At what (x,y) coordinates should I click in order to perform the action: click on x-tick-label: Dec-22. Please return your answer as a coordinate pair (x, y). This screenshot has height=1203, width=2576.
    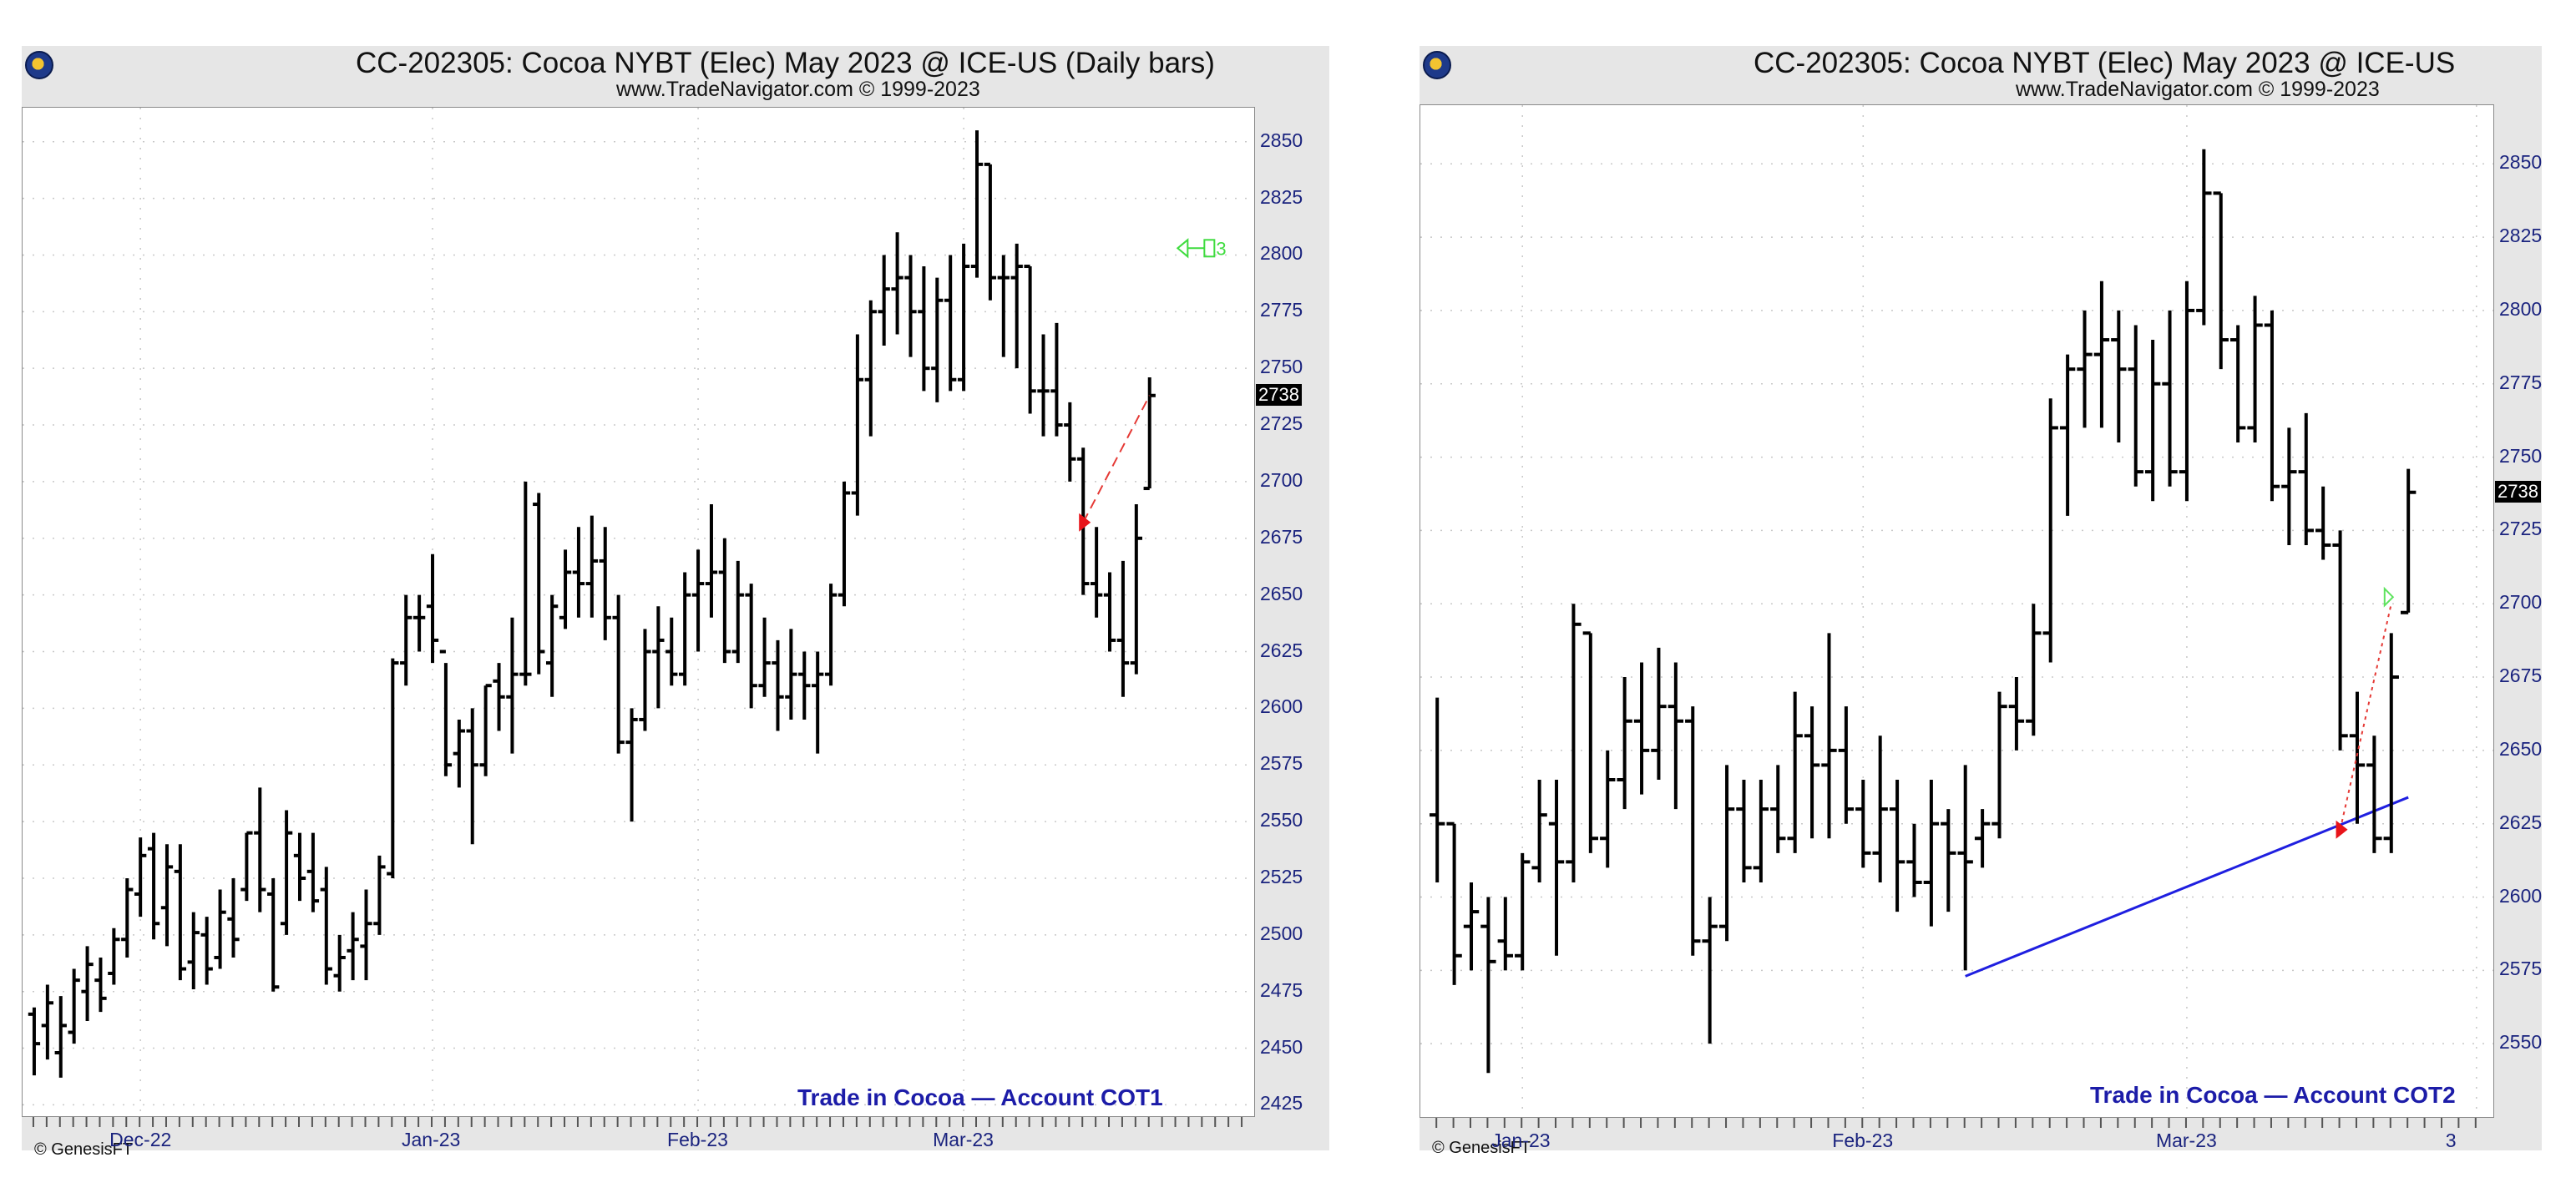
    Looking at the image, I should click on (140, 1139).